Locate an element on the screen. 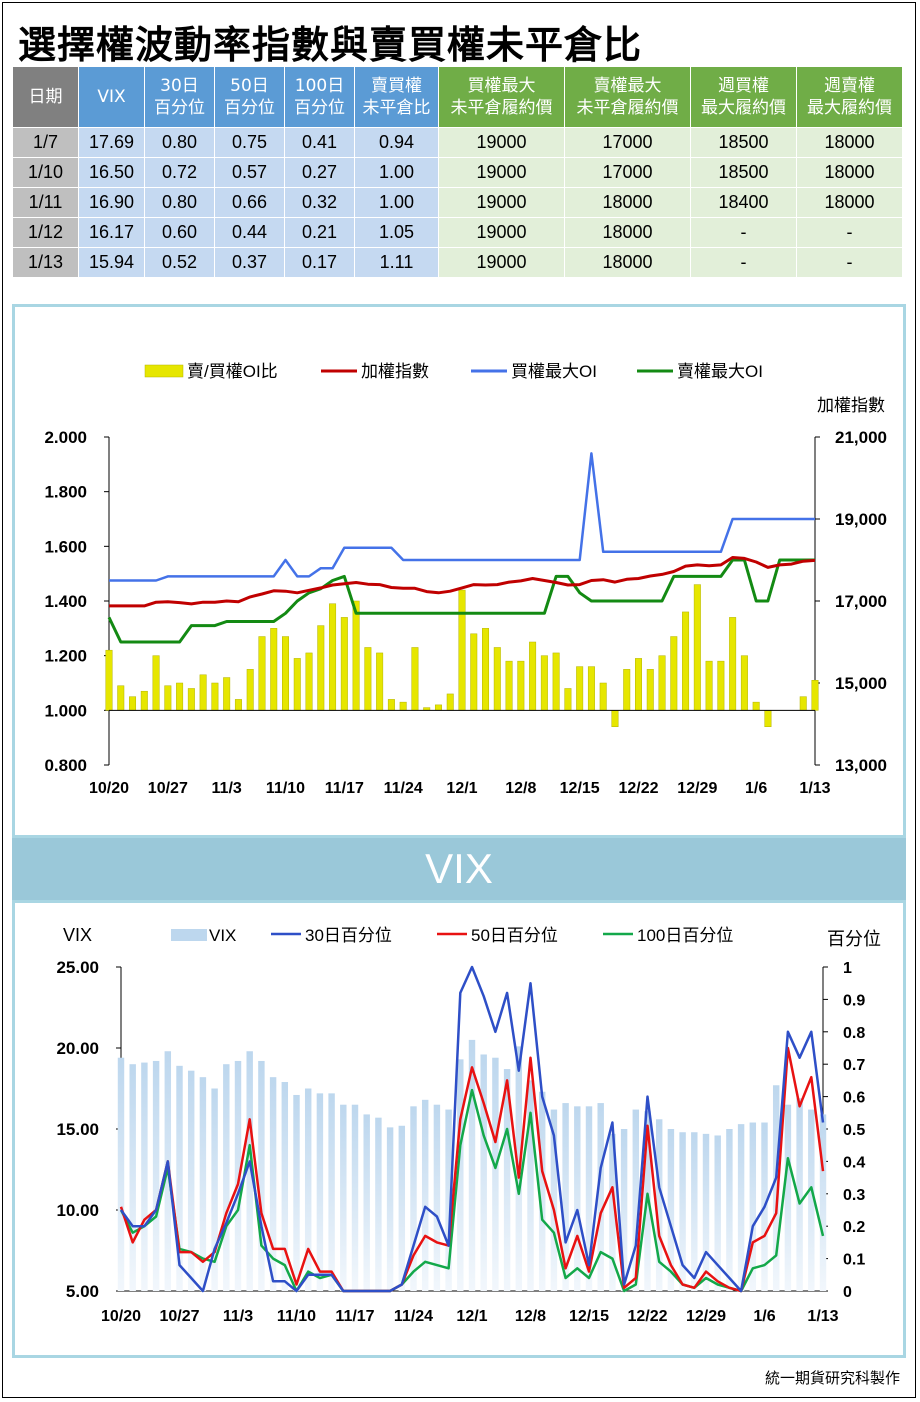 The height and width of the screenshot is (1402, 920). table-cell: 0.17 is located at coordinates (319, 262).